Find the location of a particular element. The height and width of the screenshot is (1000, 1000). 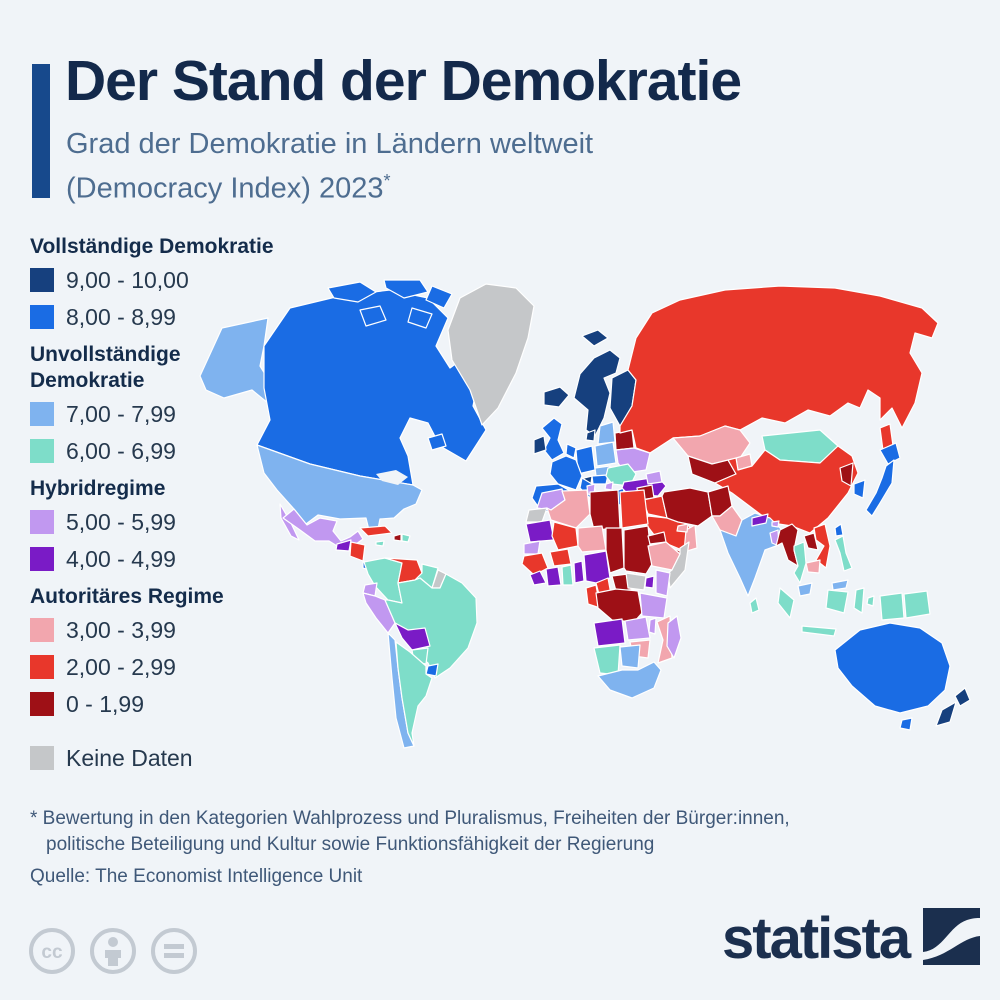

region-norway-sweden is located at coordinates (597, 393).